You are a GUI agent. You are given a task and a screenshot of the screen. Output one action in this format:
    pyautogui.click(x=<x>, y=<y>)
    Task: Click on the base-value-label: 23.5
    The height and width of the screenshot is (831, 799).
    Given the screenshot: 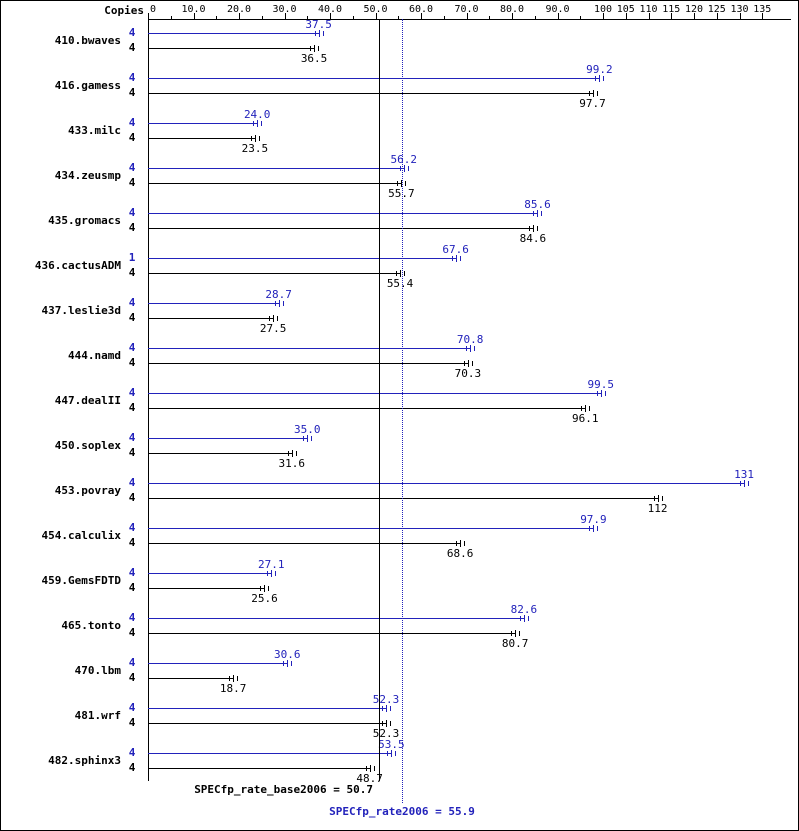 What is the action you would take?
    pyautogui.click(x=255, y=148)
    